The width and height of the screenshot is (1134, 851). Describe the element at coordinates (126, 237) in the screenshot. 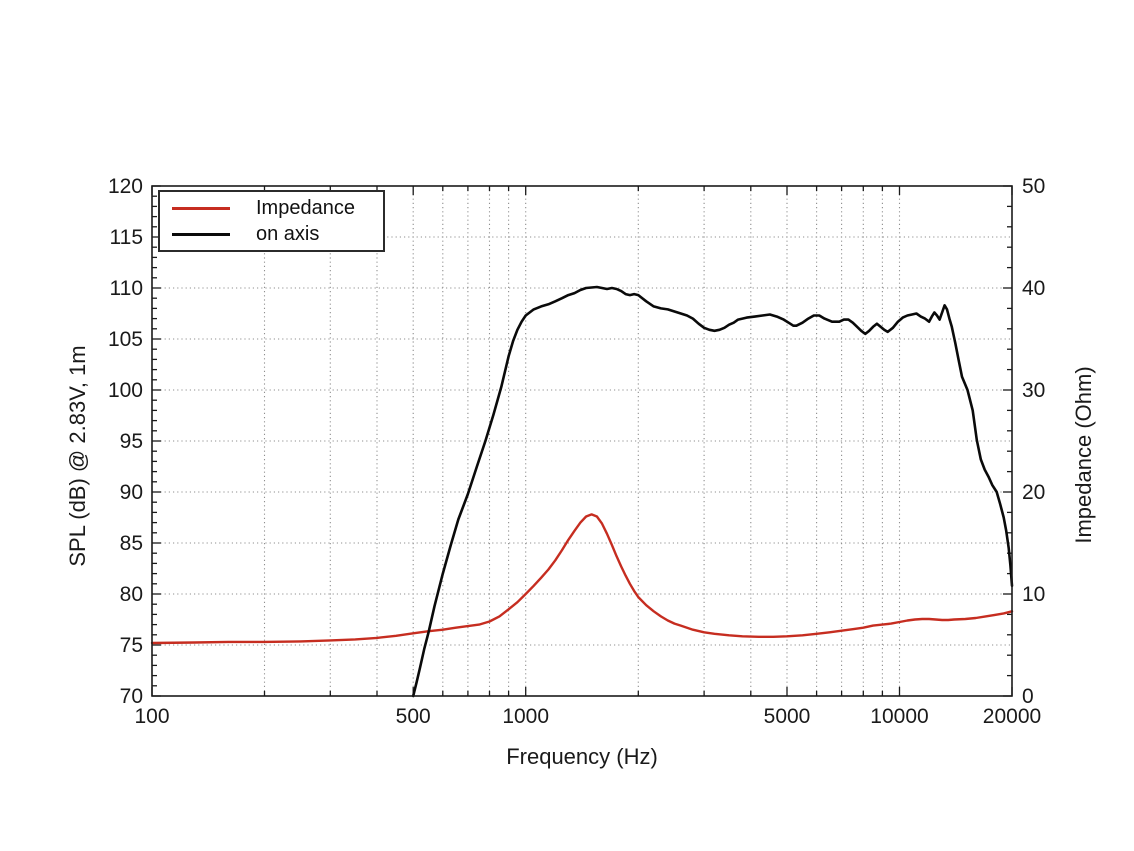

I see `svg-text: 115` at that location.